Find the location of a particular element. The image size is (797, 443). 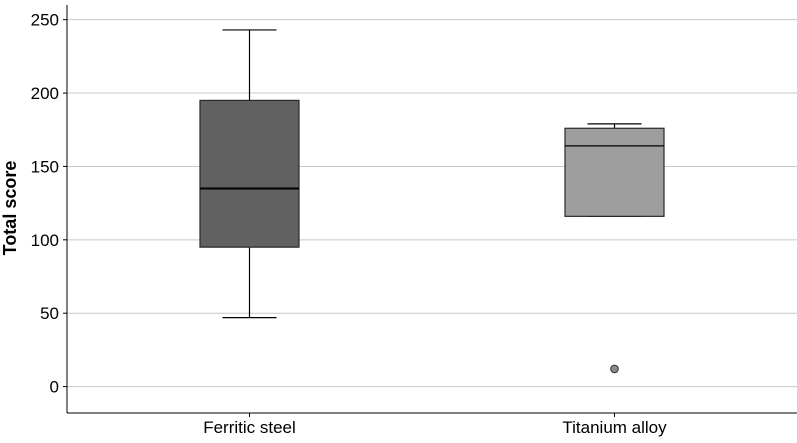

y-tick-label: 0 is located at coordinates (54, 387).